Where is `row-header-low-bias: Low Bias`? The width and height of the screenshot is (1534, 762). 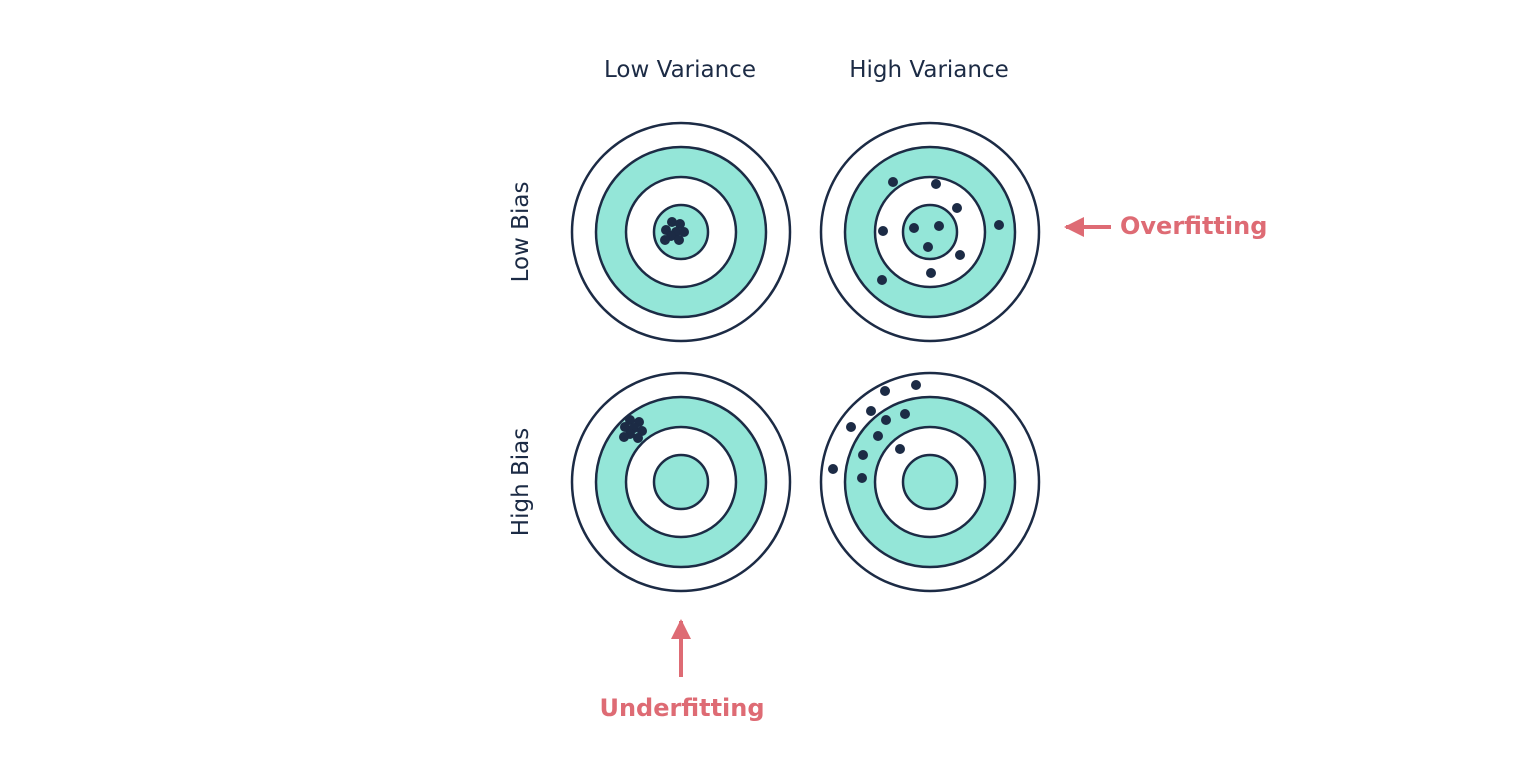
row-header-low-bias: Low Bias is located at coordinates (521, 232).